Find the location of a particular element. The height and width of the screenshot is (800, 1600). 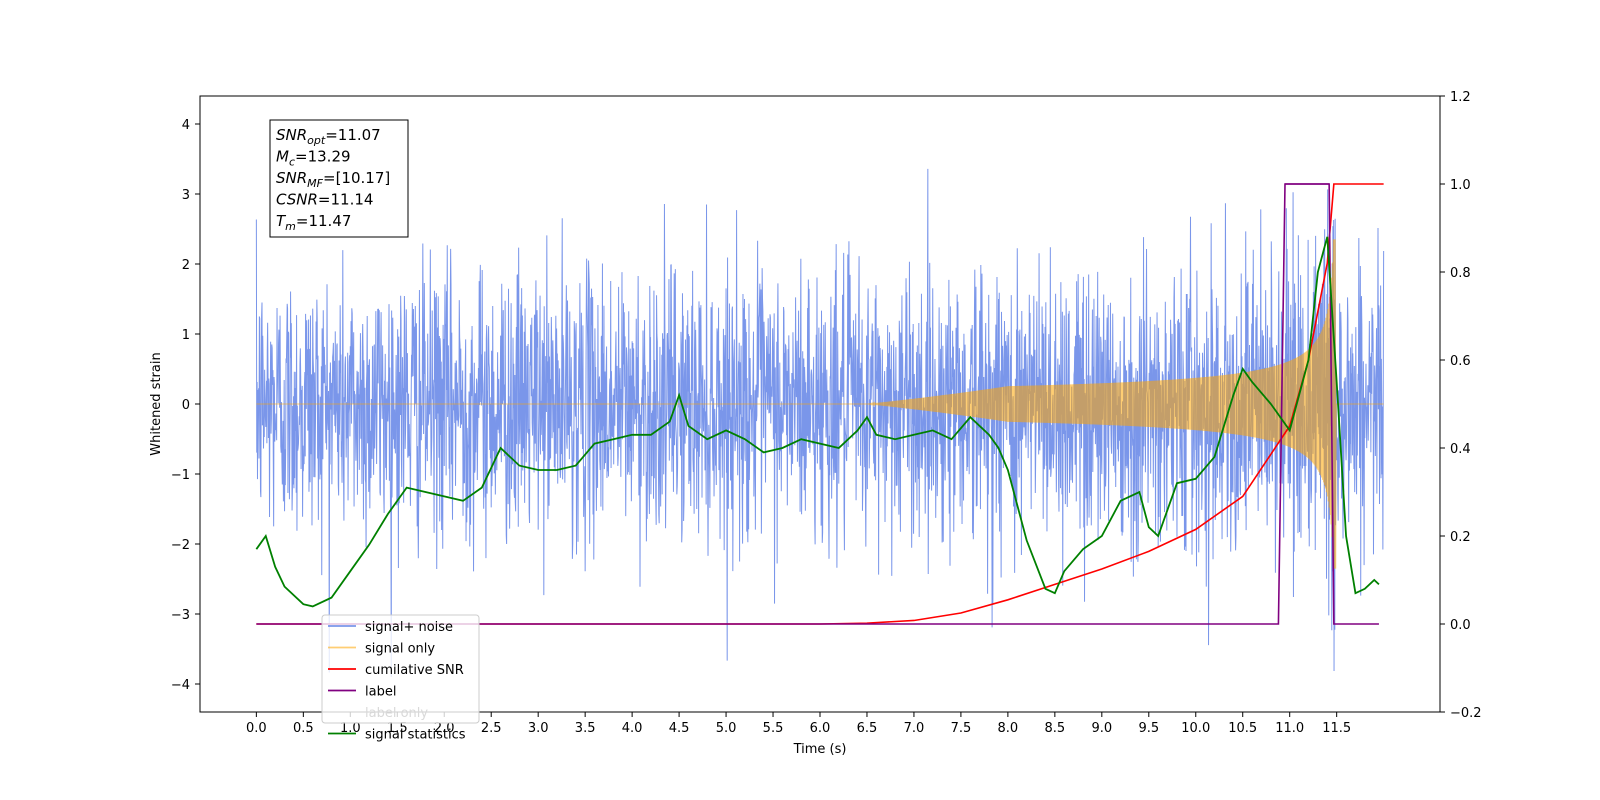

x-tick-label: 1.5 is located at coordinates (397, 728).